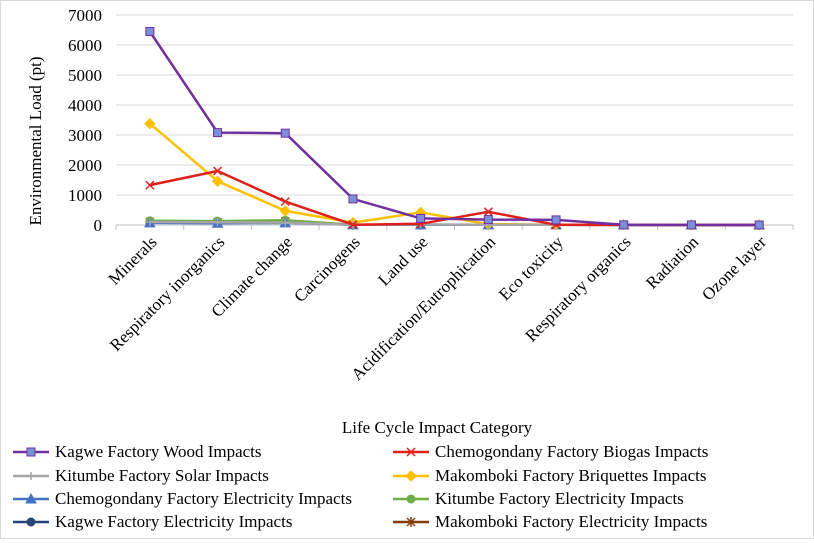 The height and width of the screenshot is (543, 814). Describe the element at coordinates (531, 268) in the screenshot. I see `x-tick-label: Eco toxicity` at that location.